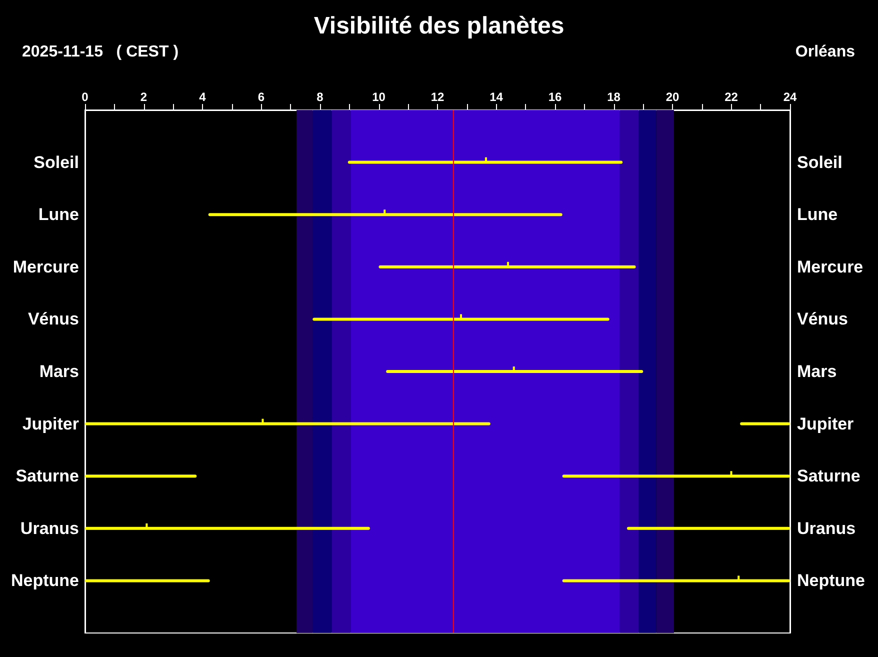 The width and height of the screenshot is (878, 657). Describe the element at coordinates (555, 97) in the screenshot. I see `x-tick-label: 16` at that location.